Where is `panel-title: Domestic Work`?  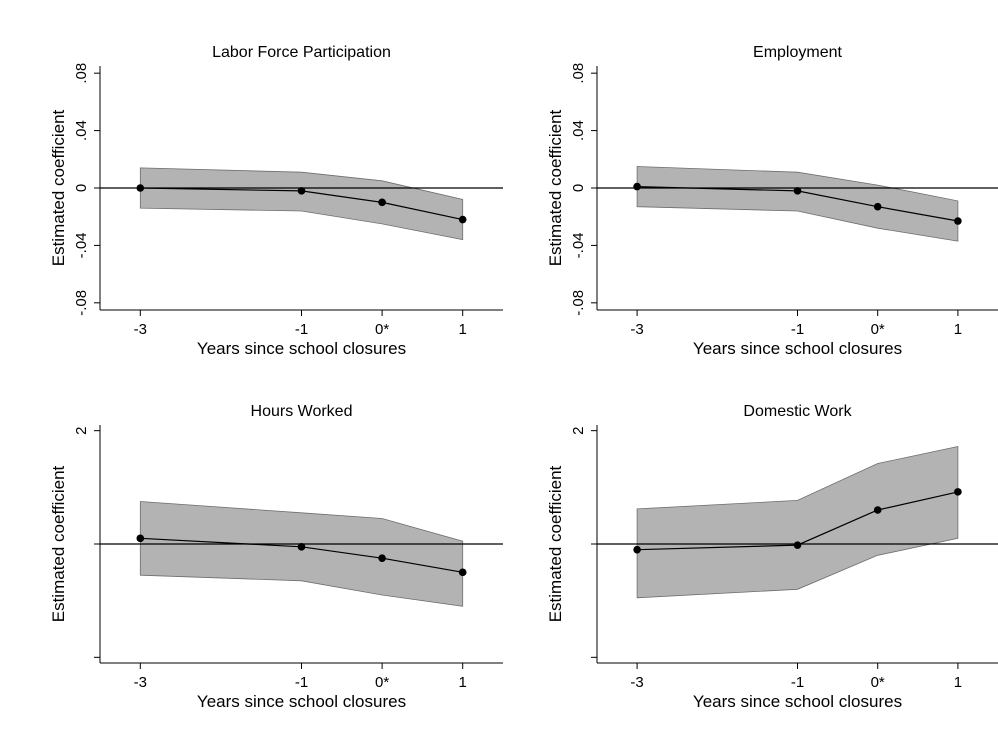
panel-title: Domestic Work is located at coordinates (797, 411).